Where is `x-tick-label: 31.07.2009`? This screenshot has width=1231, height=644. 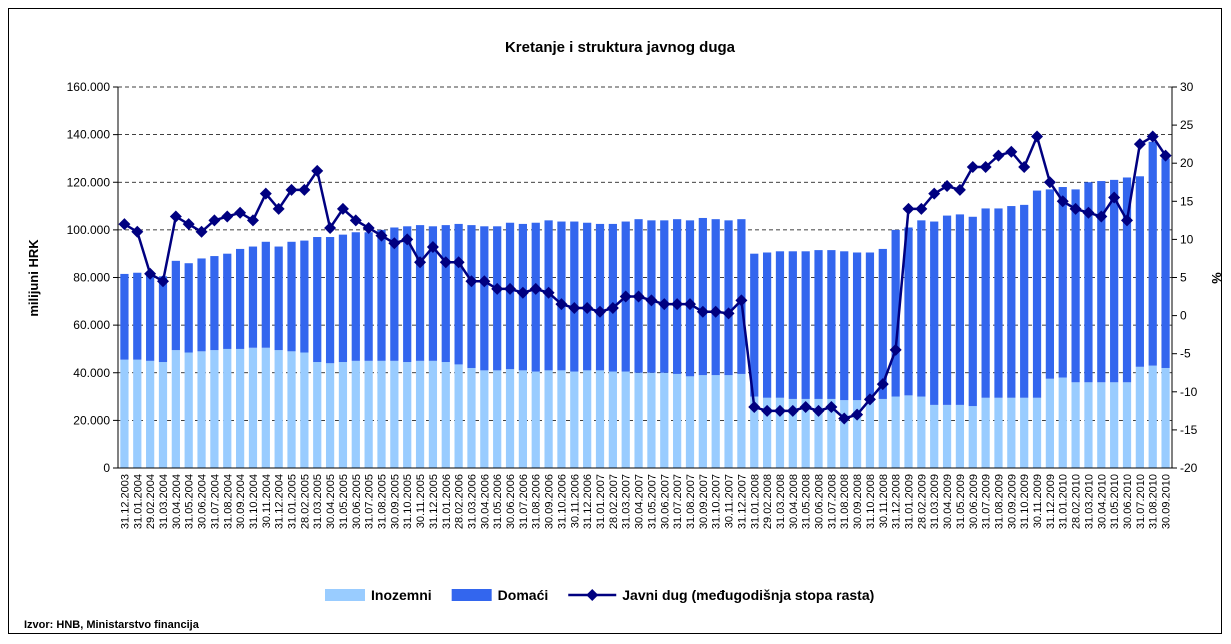
x-tick-label: 31.07.2009 is located at coordinates (987, 501).